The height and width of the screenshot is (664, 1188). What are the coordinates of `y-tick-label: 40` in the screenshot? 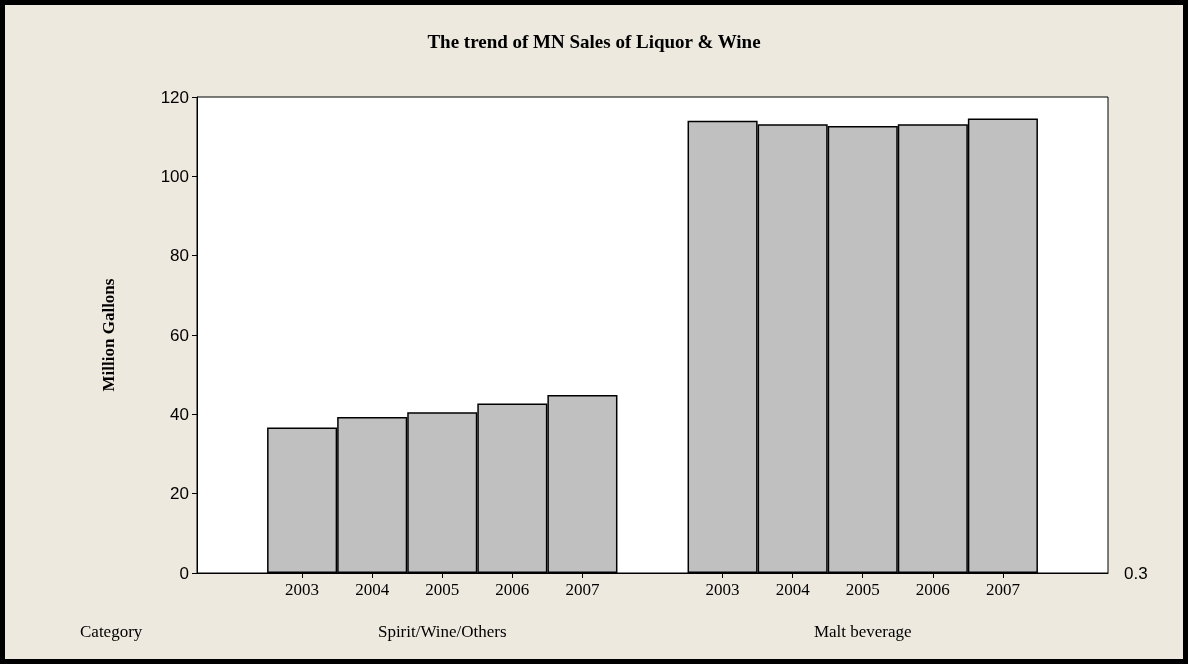 It's located at (179, 414).